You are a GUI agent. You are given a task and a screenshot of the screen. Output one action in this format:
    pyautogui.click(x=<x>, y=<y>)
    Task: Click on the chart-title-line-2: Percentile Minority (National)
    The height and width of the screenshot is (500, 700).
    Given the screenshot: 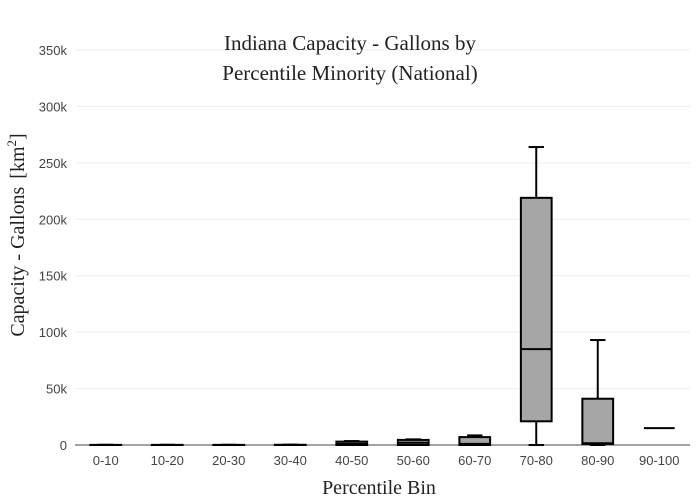 What is the action you would take?
    pyautogui.click(x=349, y=73)
    